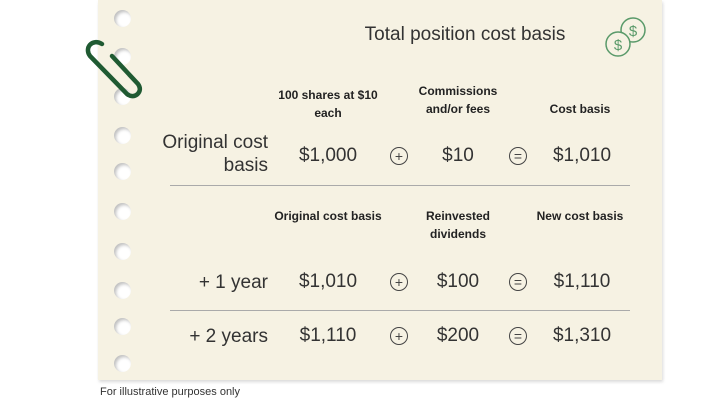 The image size is (720, 403). What do you see at coordinates (458, 225) in the screenshot?
I see `column-header: Reinvested dividends` at bounding box center [458, 225].